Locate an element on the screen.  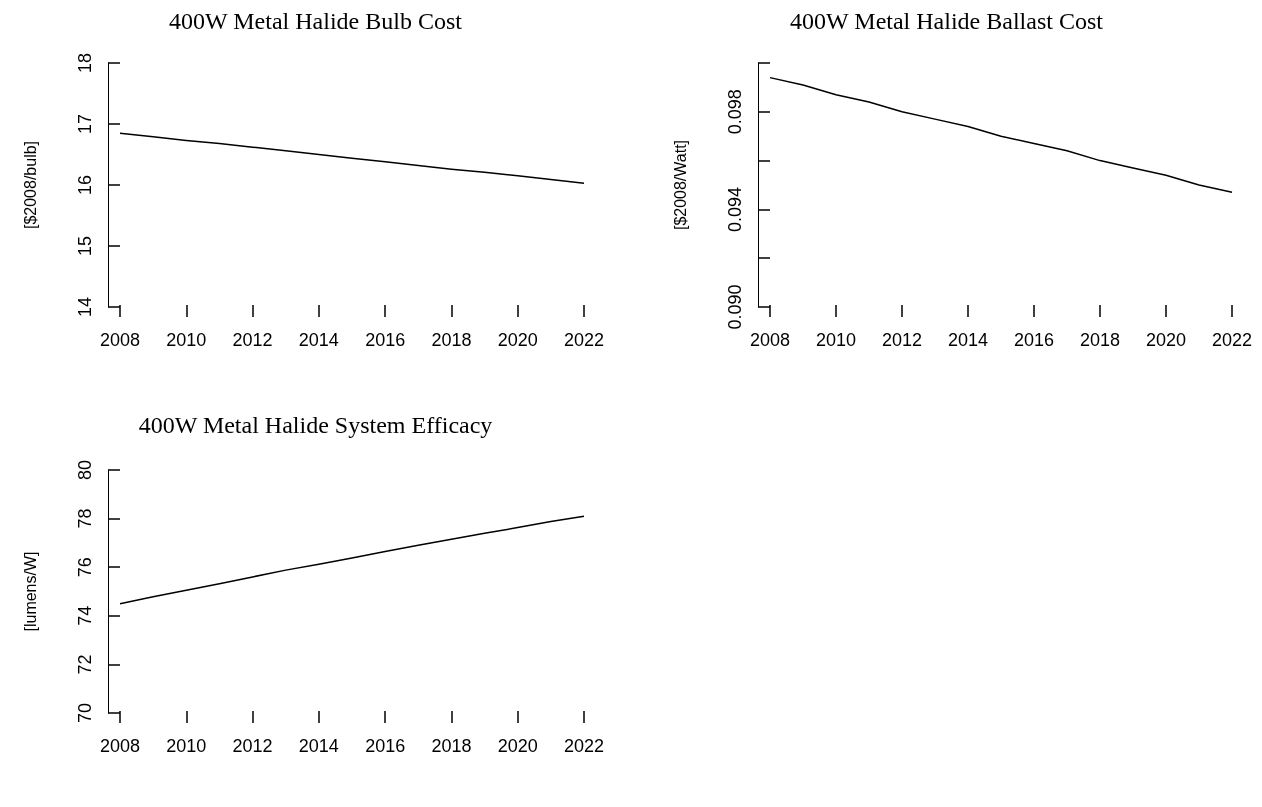
y-axis-title: [lumens/W] is located at coordinates (30, 591).